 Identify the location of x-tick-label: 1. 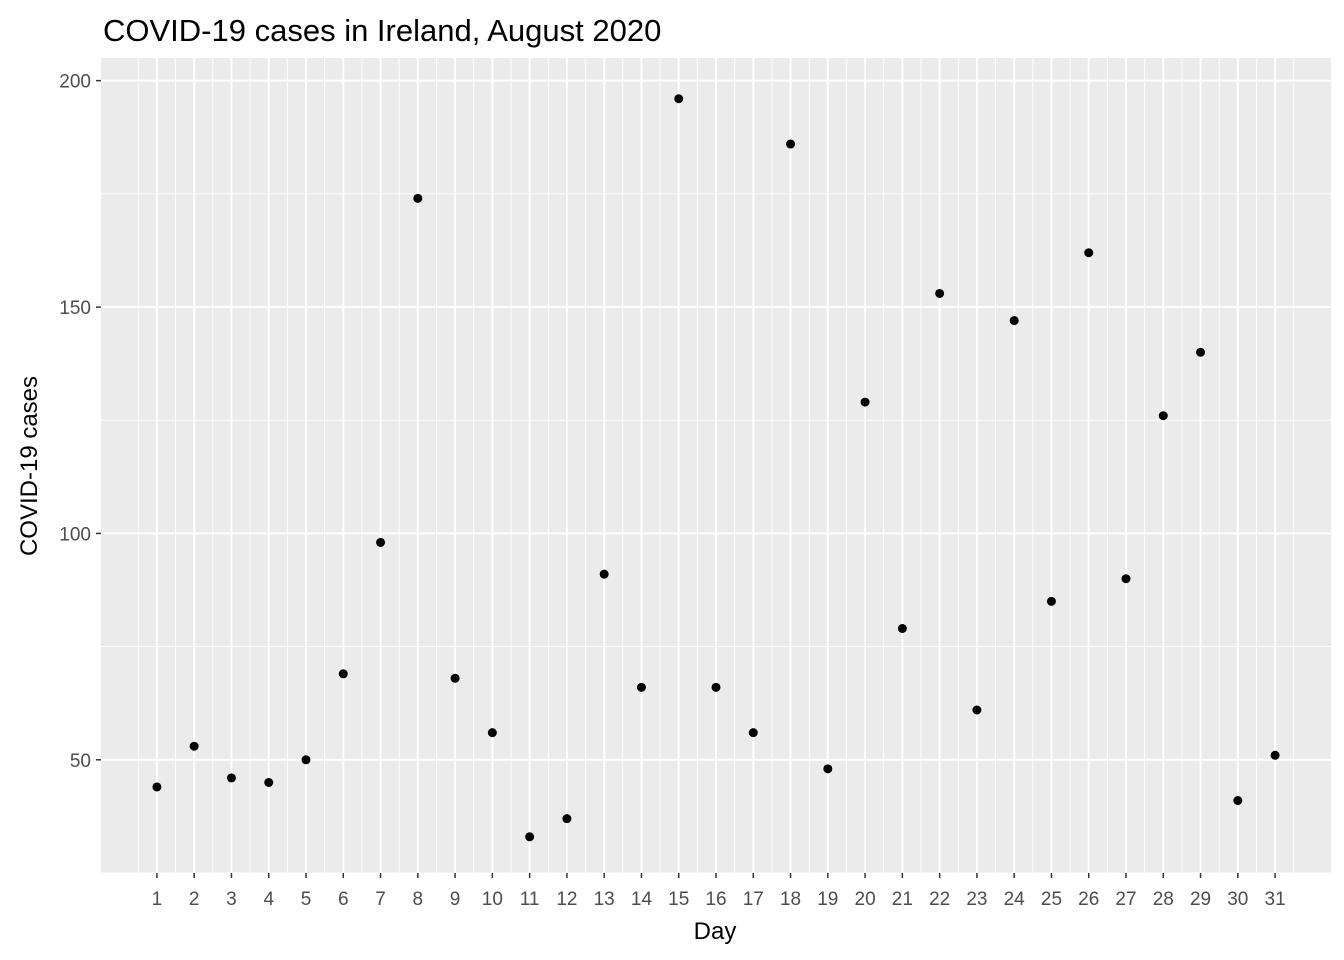
(157, 899).